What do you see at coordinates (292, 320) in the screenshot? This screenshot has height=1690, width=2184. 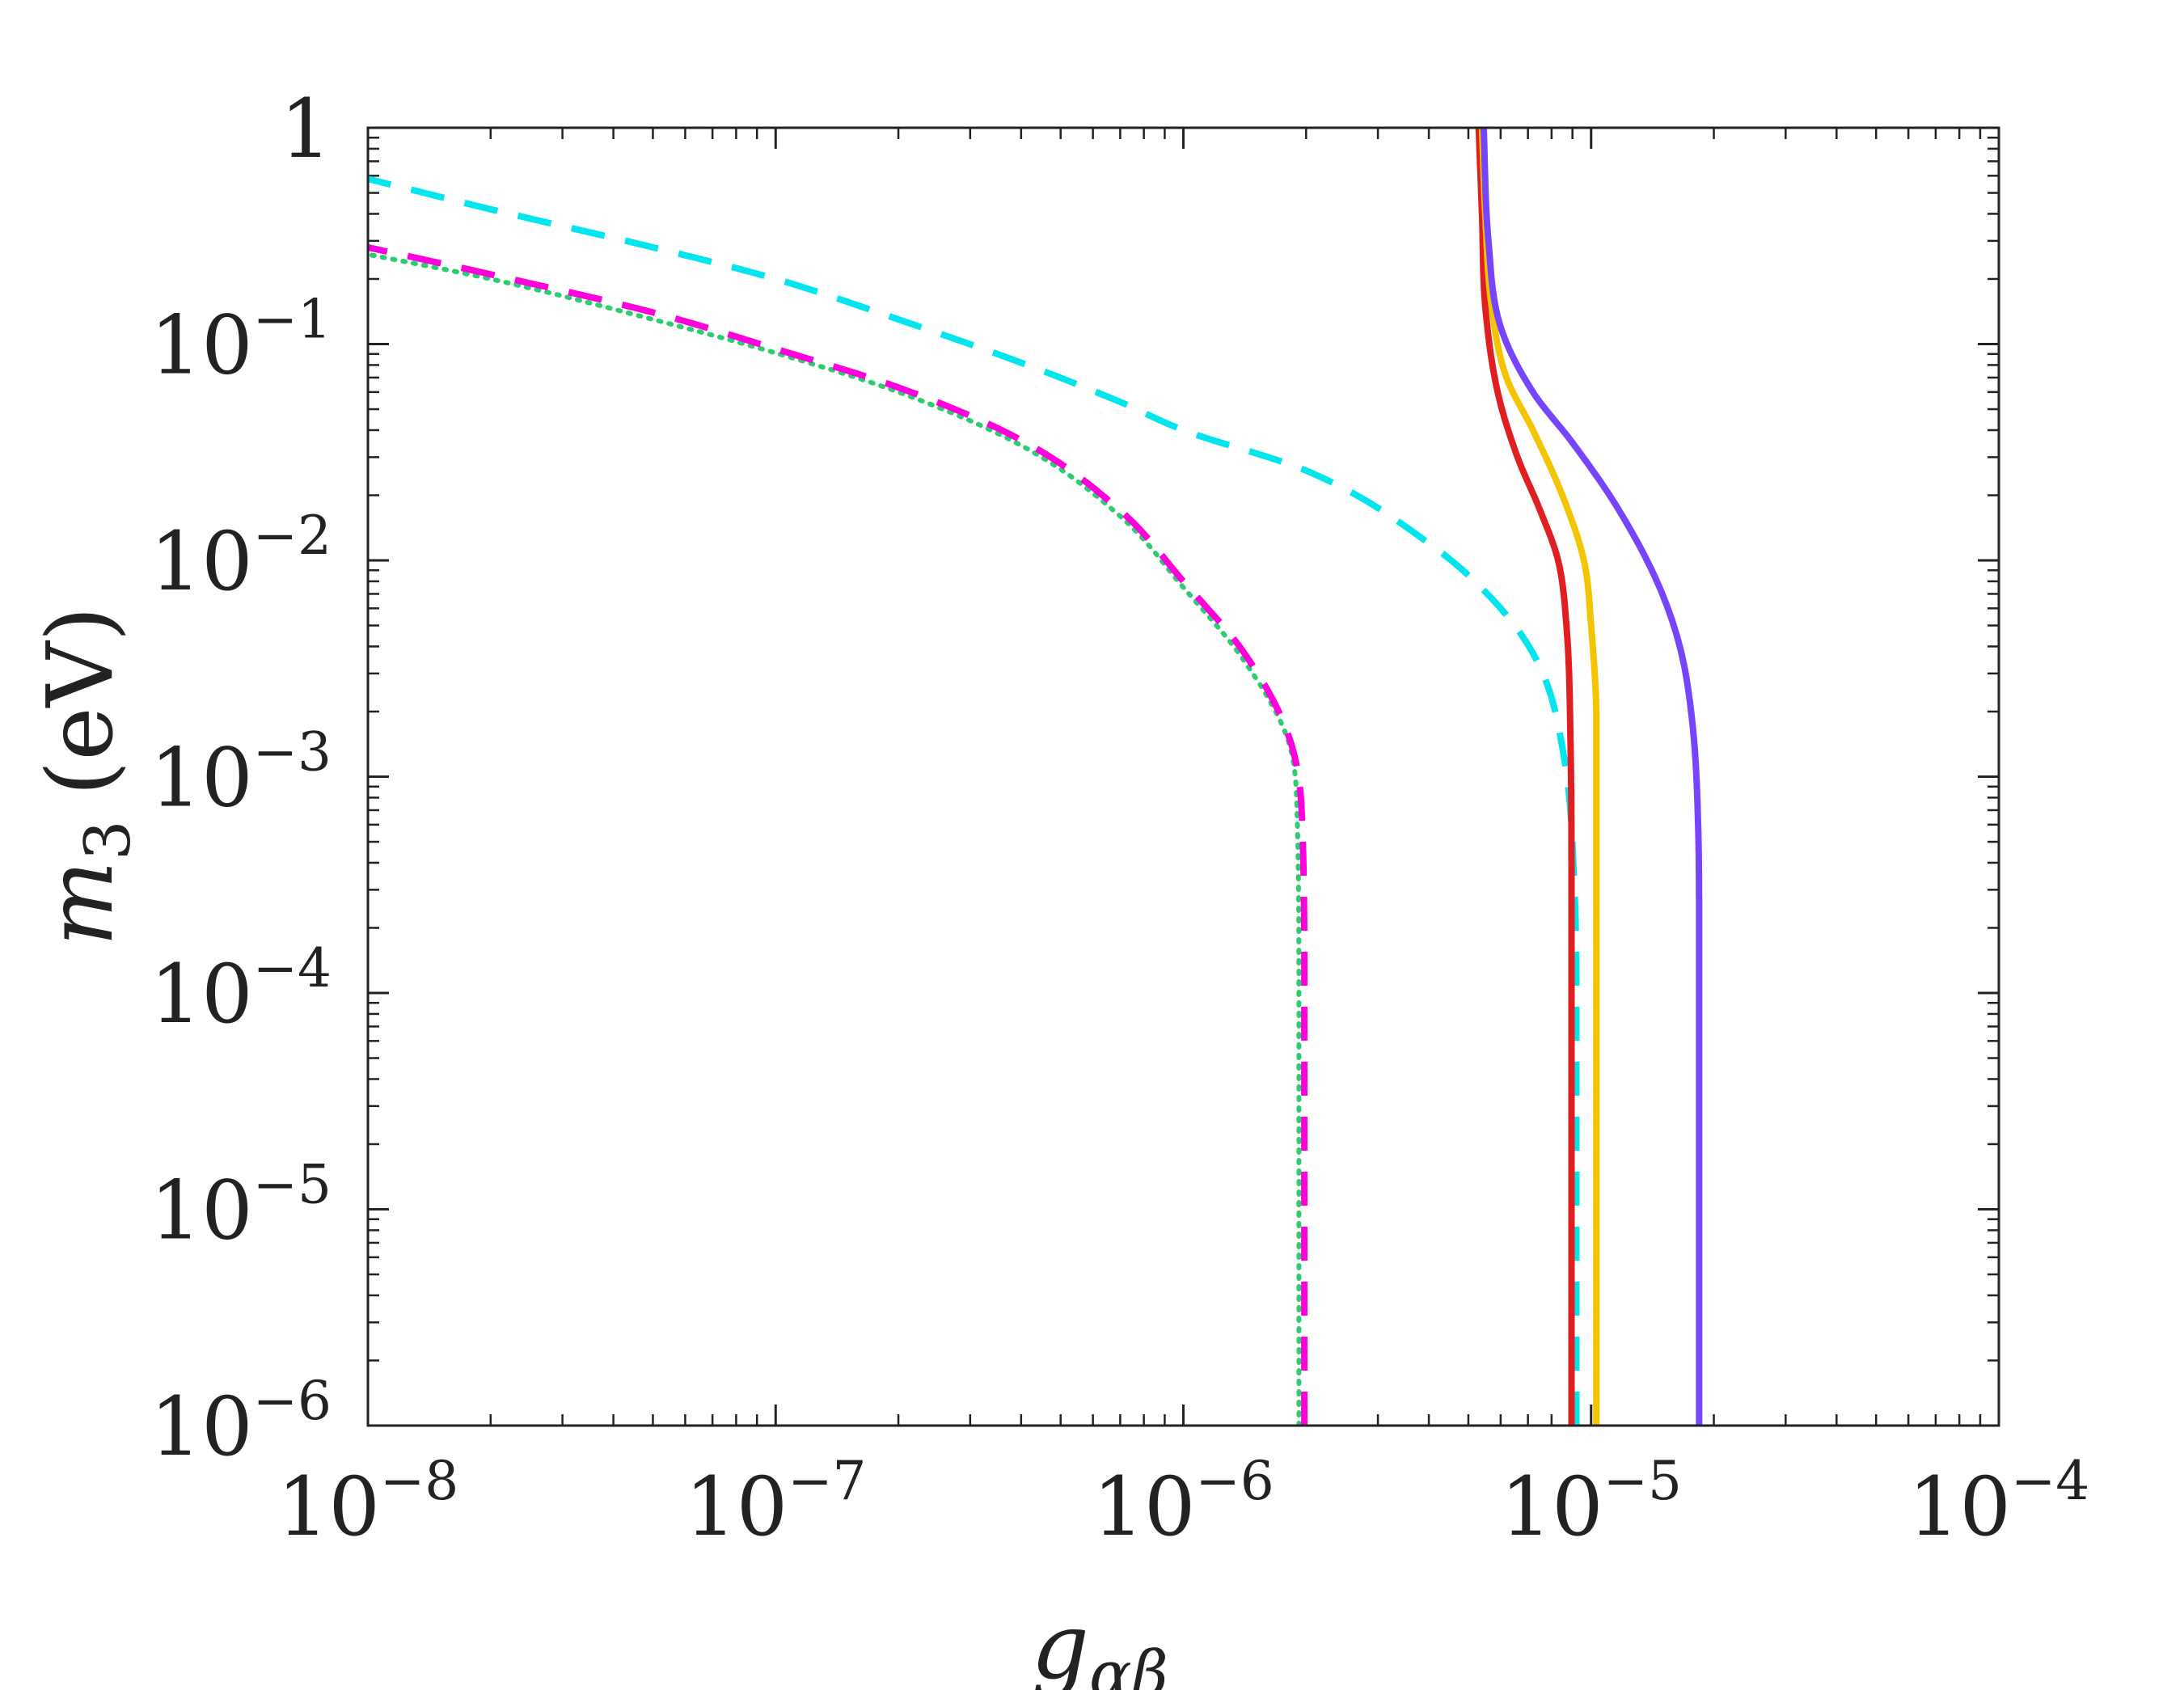 I see `y-tick-label-exp: −1` at bounding box center [292, 320].